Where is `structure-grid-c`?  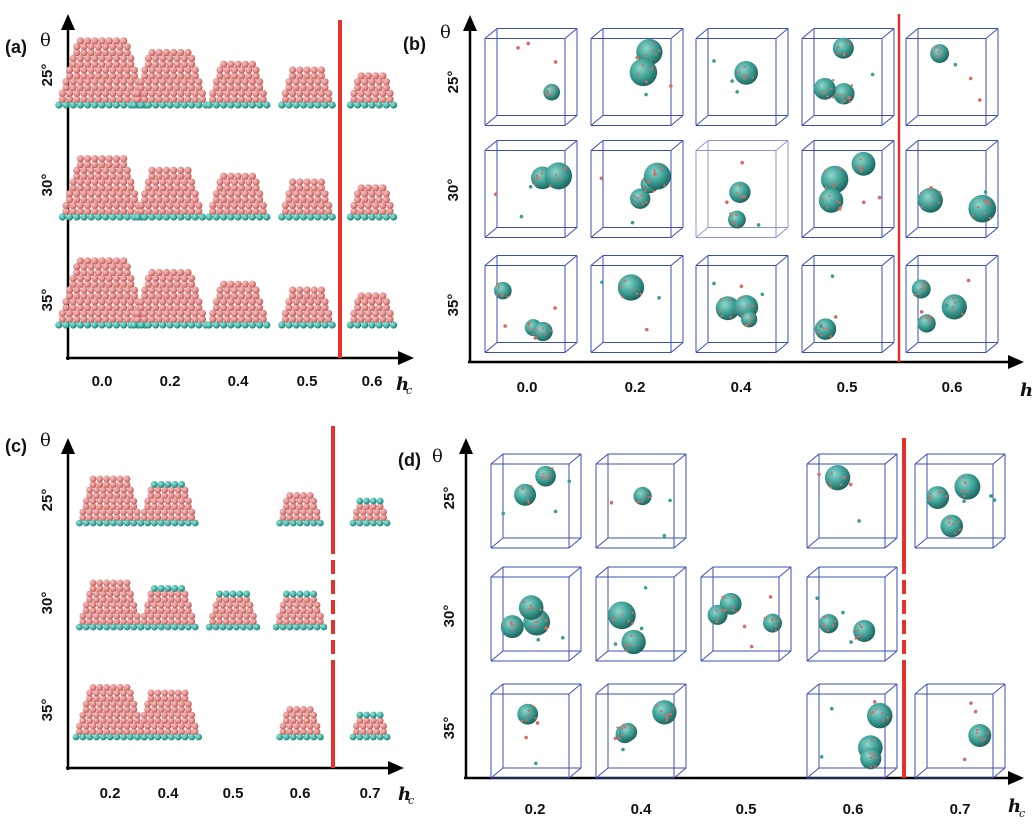 structure-grid-c is located at coordinates (231, 608).